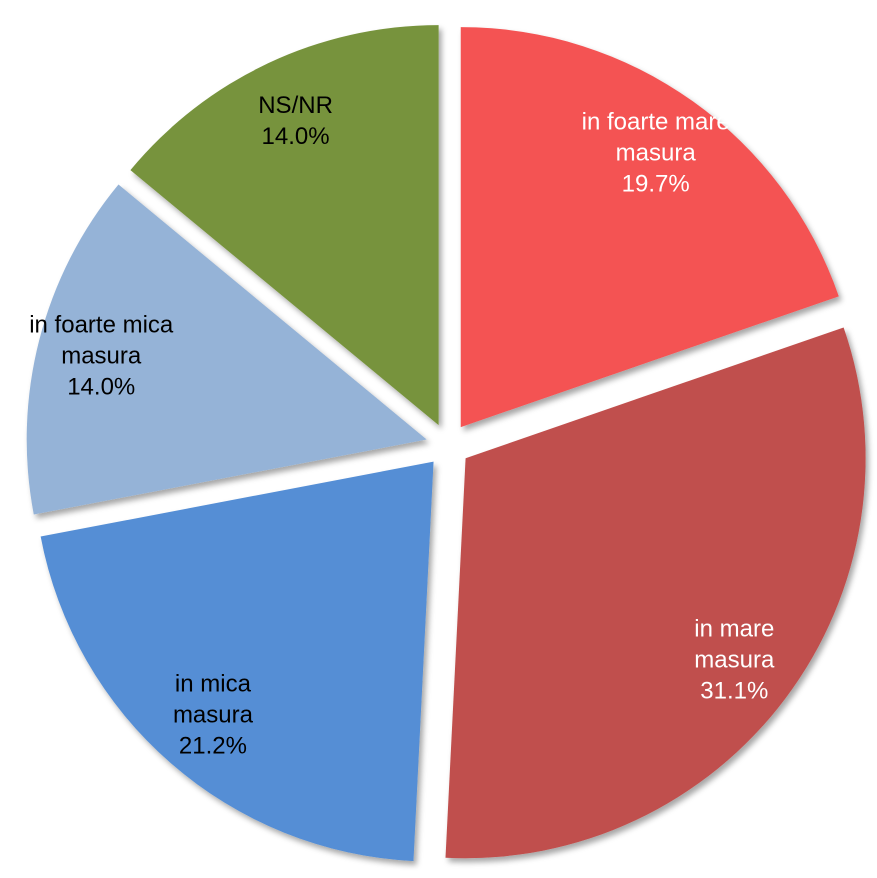  I want to click on category-label: in foarte mica masura, so click(101, 340).